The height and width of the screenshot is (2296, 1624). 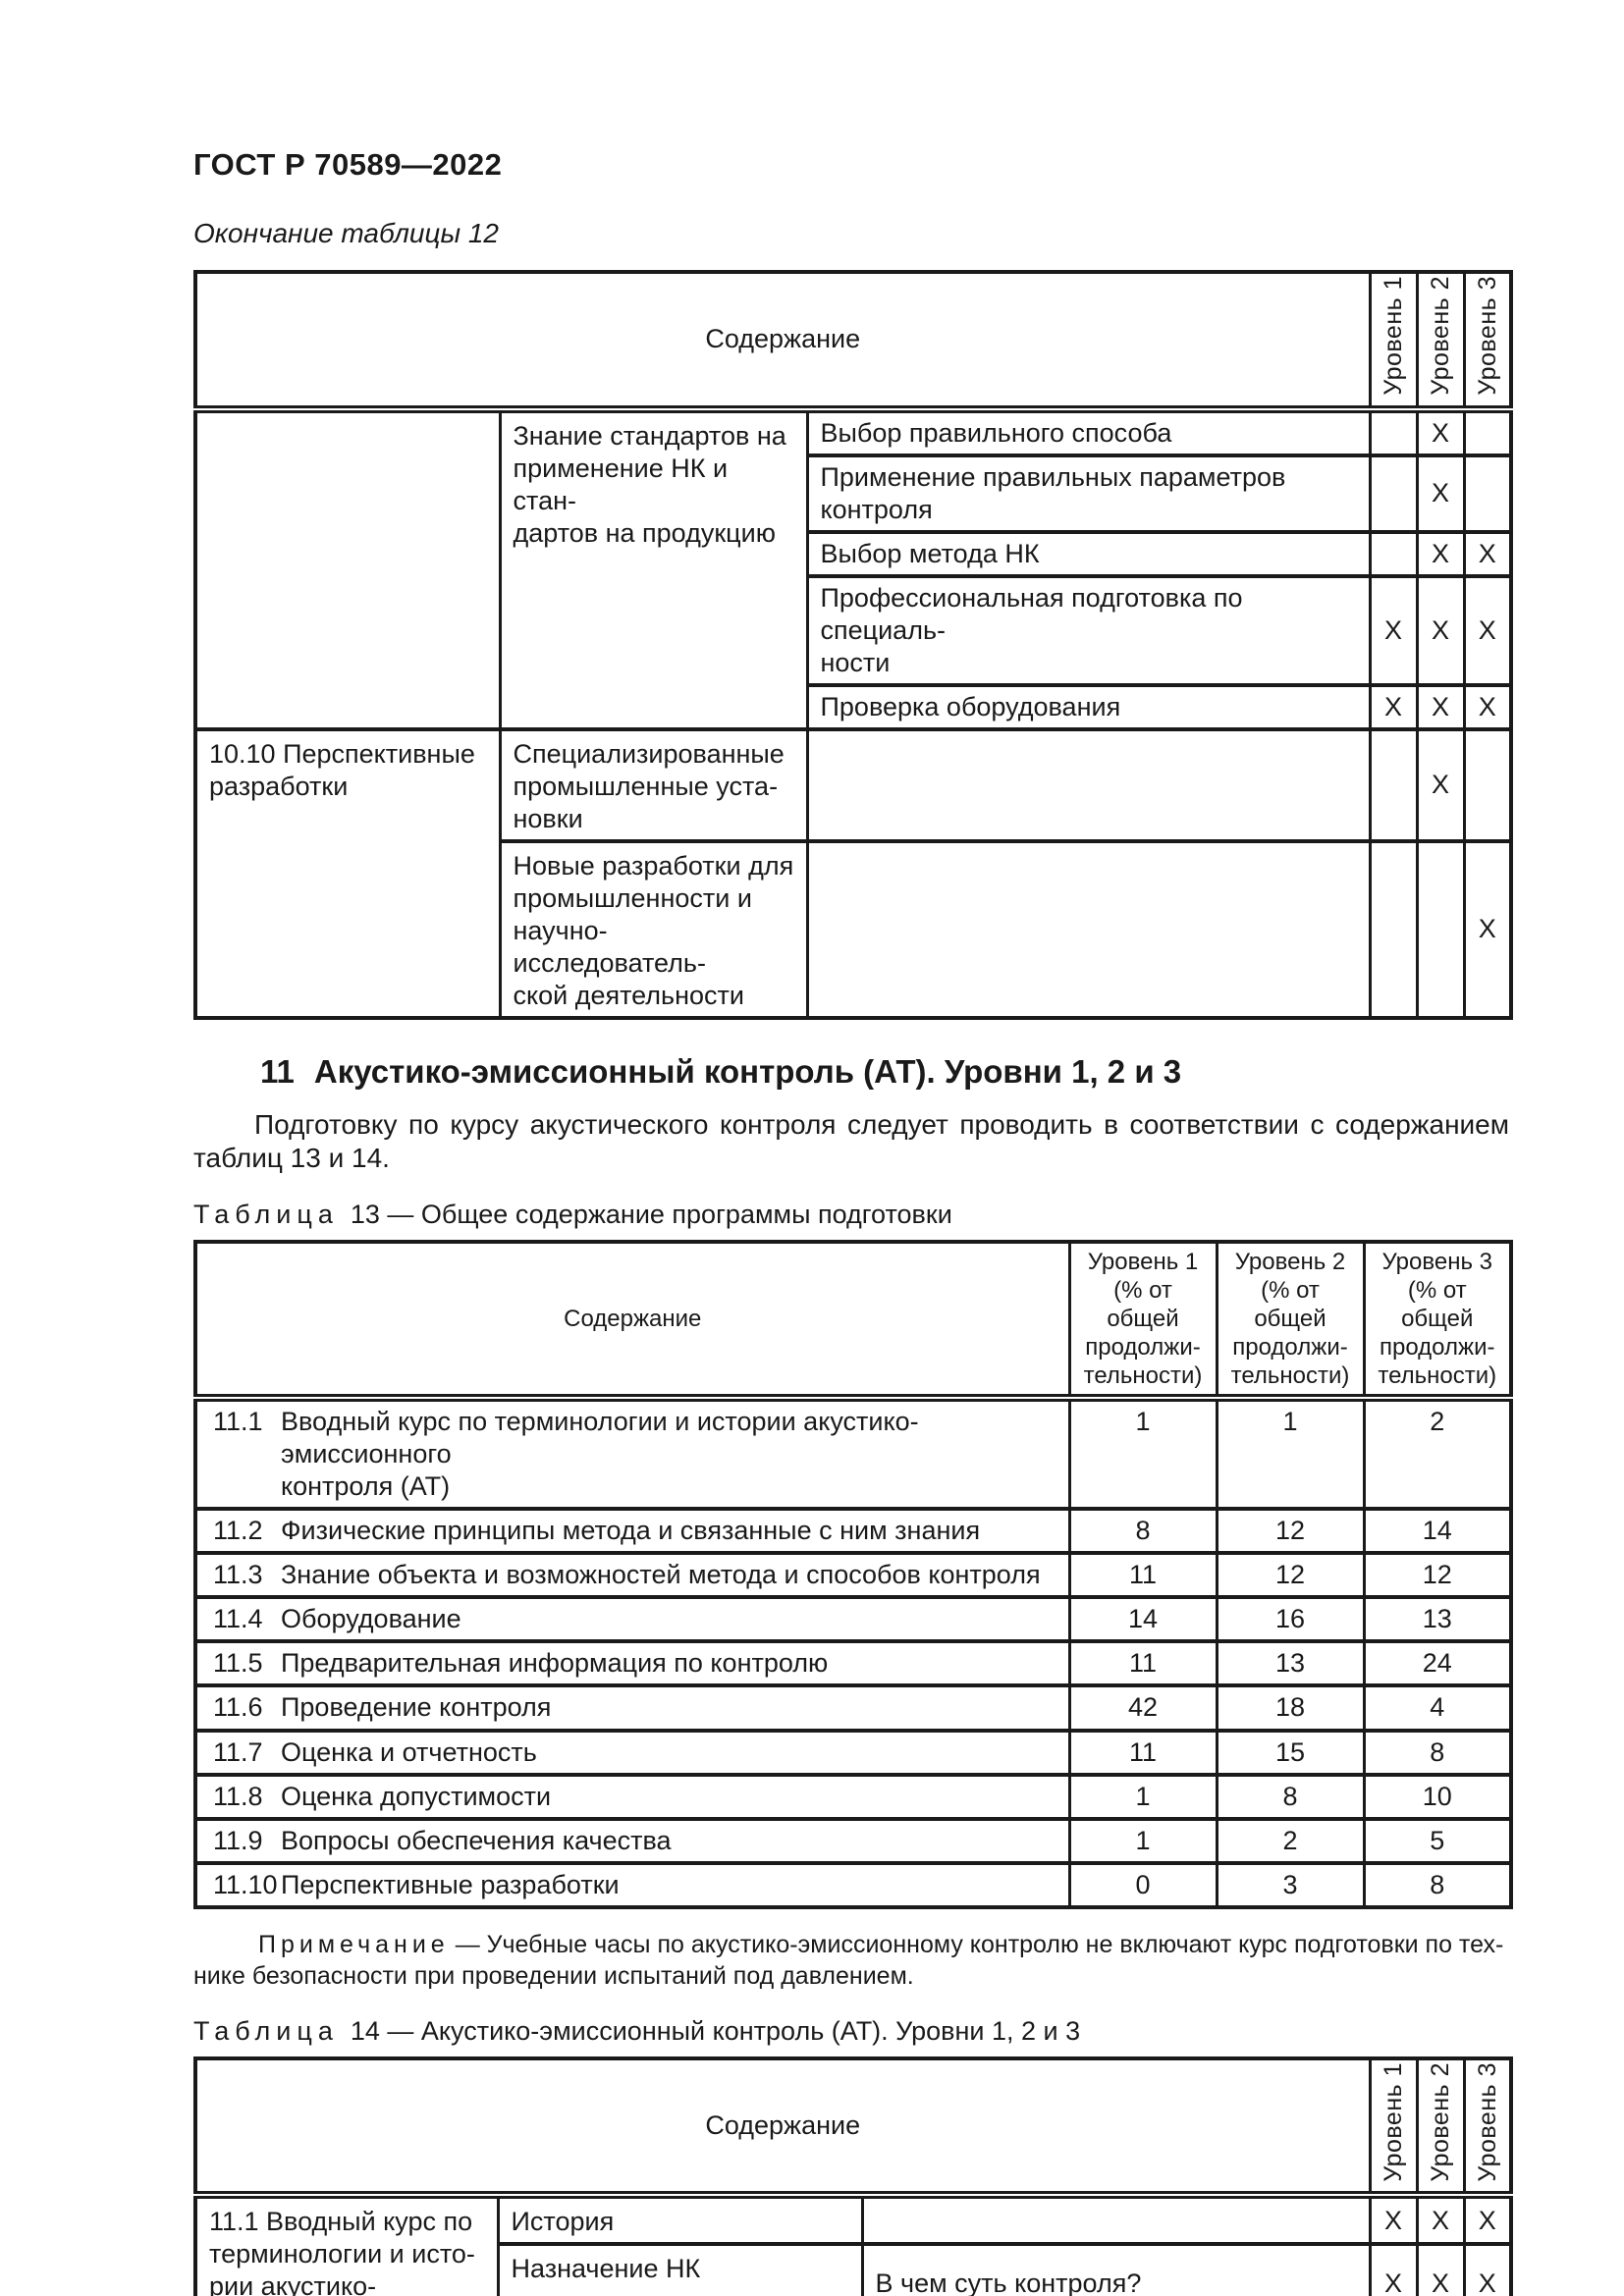 What do you see at coordinates (853, 1618) in the screenshot?
I see `table-row: 11.4 Оборудование 14 16 13` at bounding box center [853, 1618].